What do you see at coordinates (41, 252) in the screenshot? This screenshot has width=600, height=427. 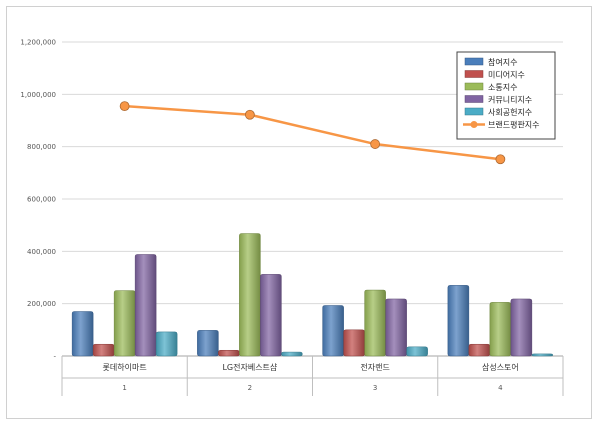 I see `y-tick-label: 400,000` at bounding box center [41, 252].